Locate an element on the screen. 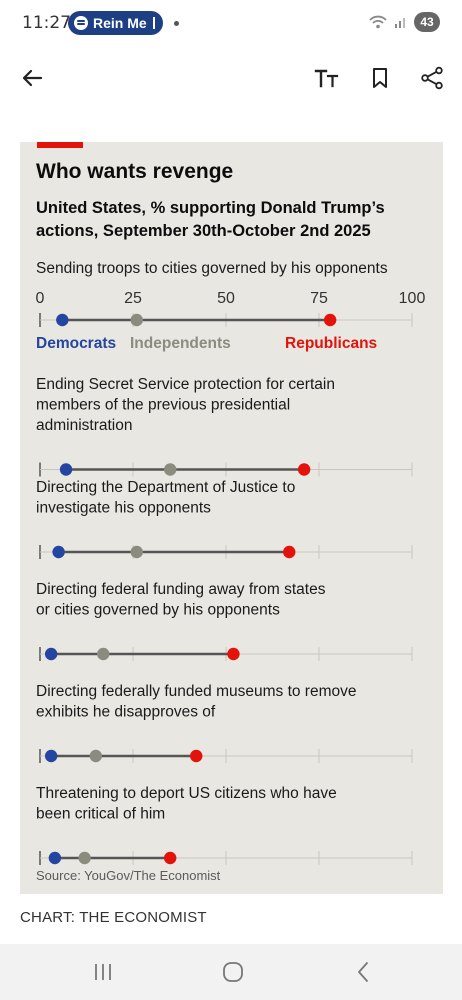  home-icon is located at coordinates (233, 972).